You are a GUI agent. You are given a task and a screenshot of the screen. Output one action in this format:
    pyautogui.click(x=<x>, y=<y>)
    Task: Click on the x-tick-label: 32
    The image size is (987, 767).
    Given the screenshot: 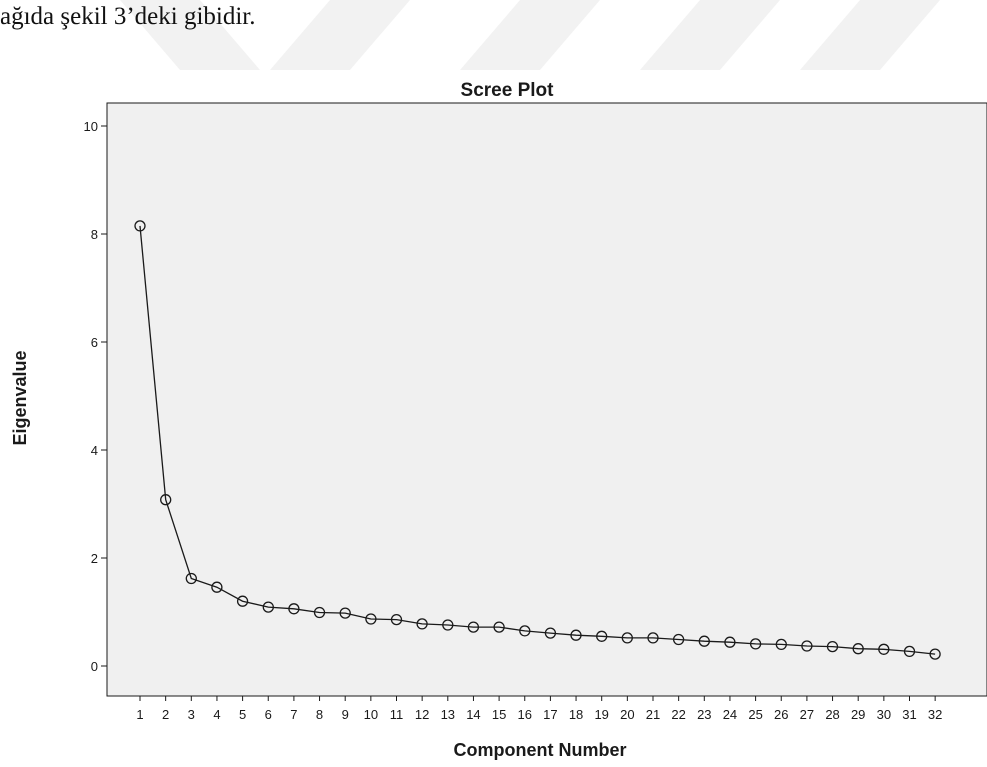 What is the action you would take?
    pyautogui.click(x=935, y=714)
    